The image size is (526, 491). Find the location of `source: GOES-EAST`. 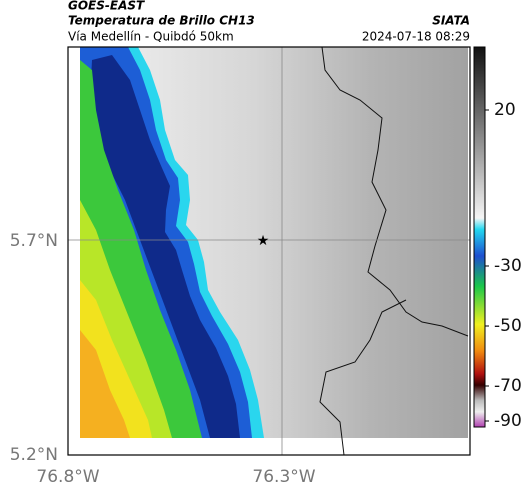

source: GOES-EAST is located at coordinates (106, 6).